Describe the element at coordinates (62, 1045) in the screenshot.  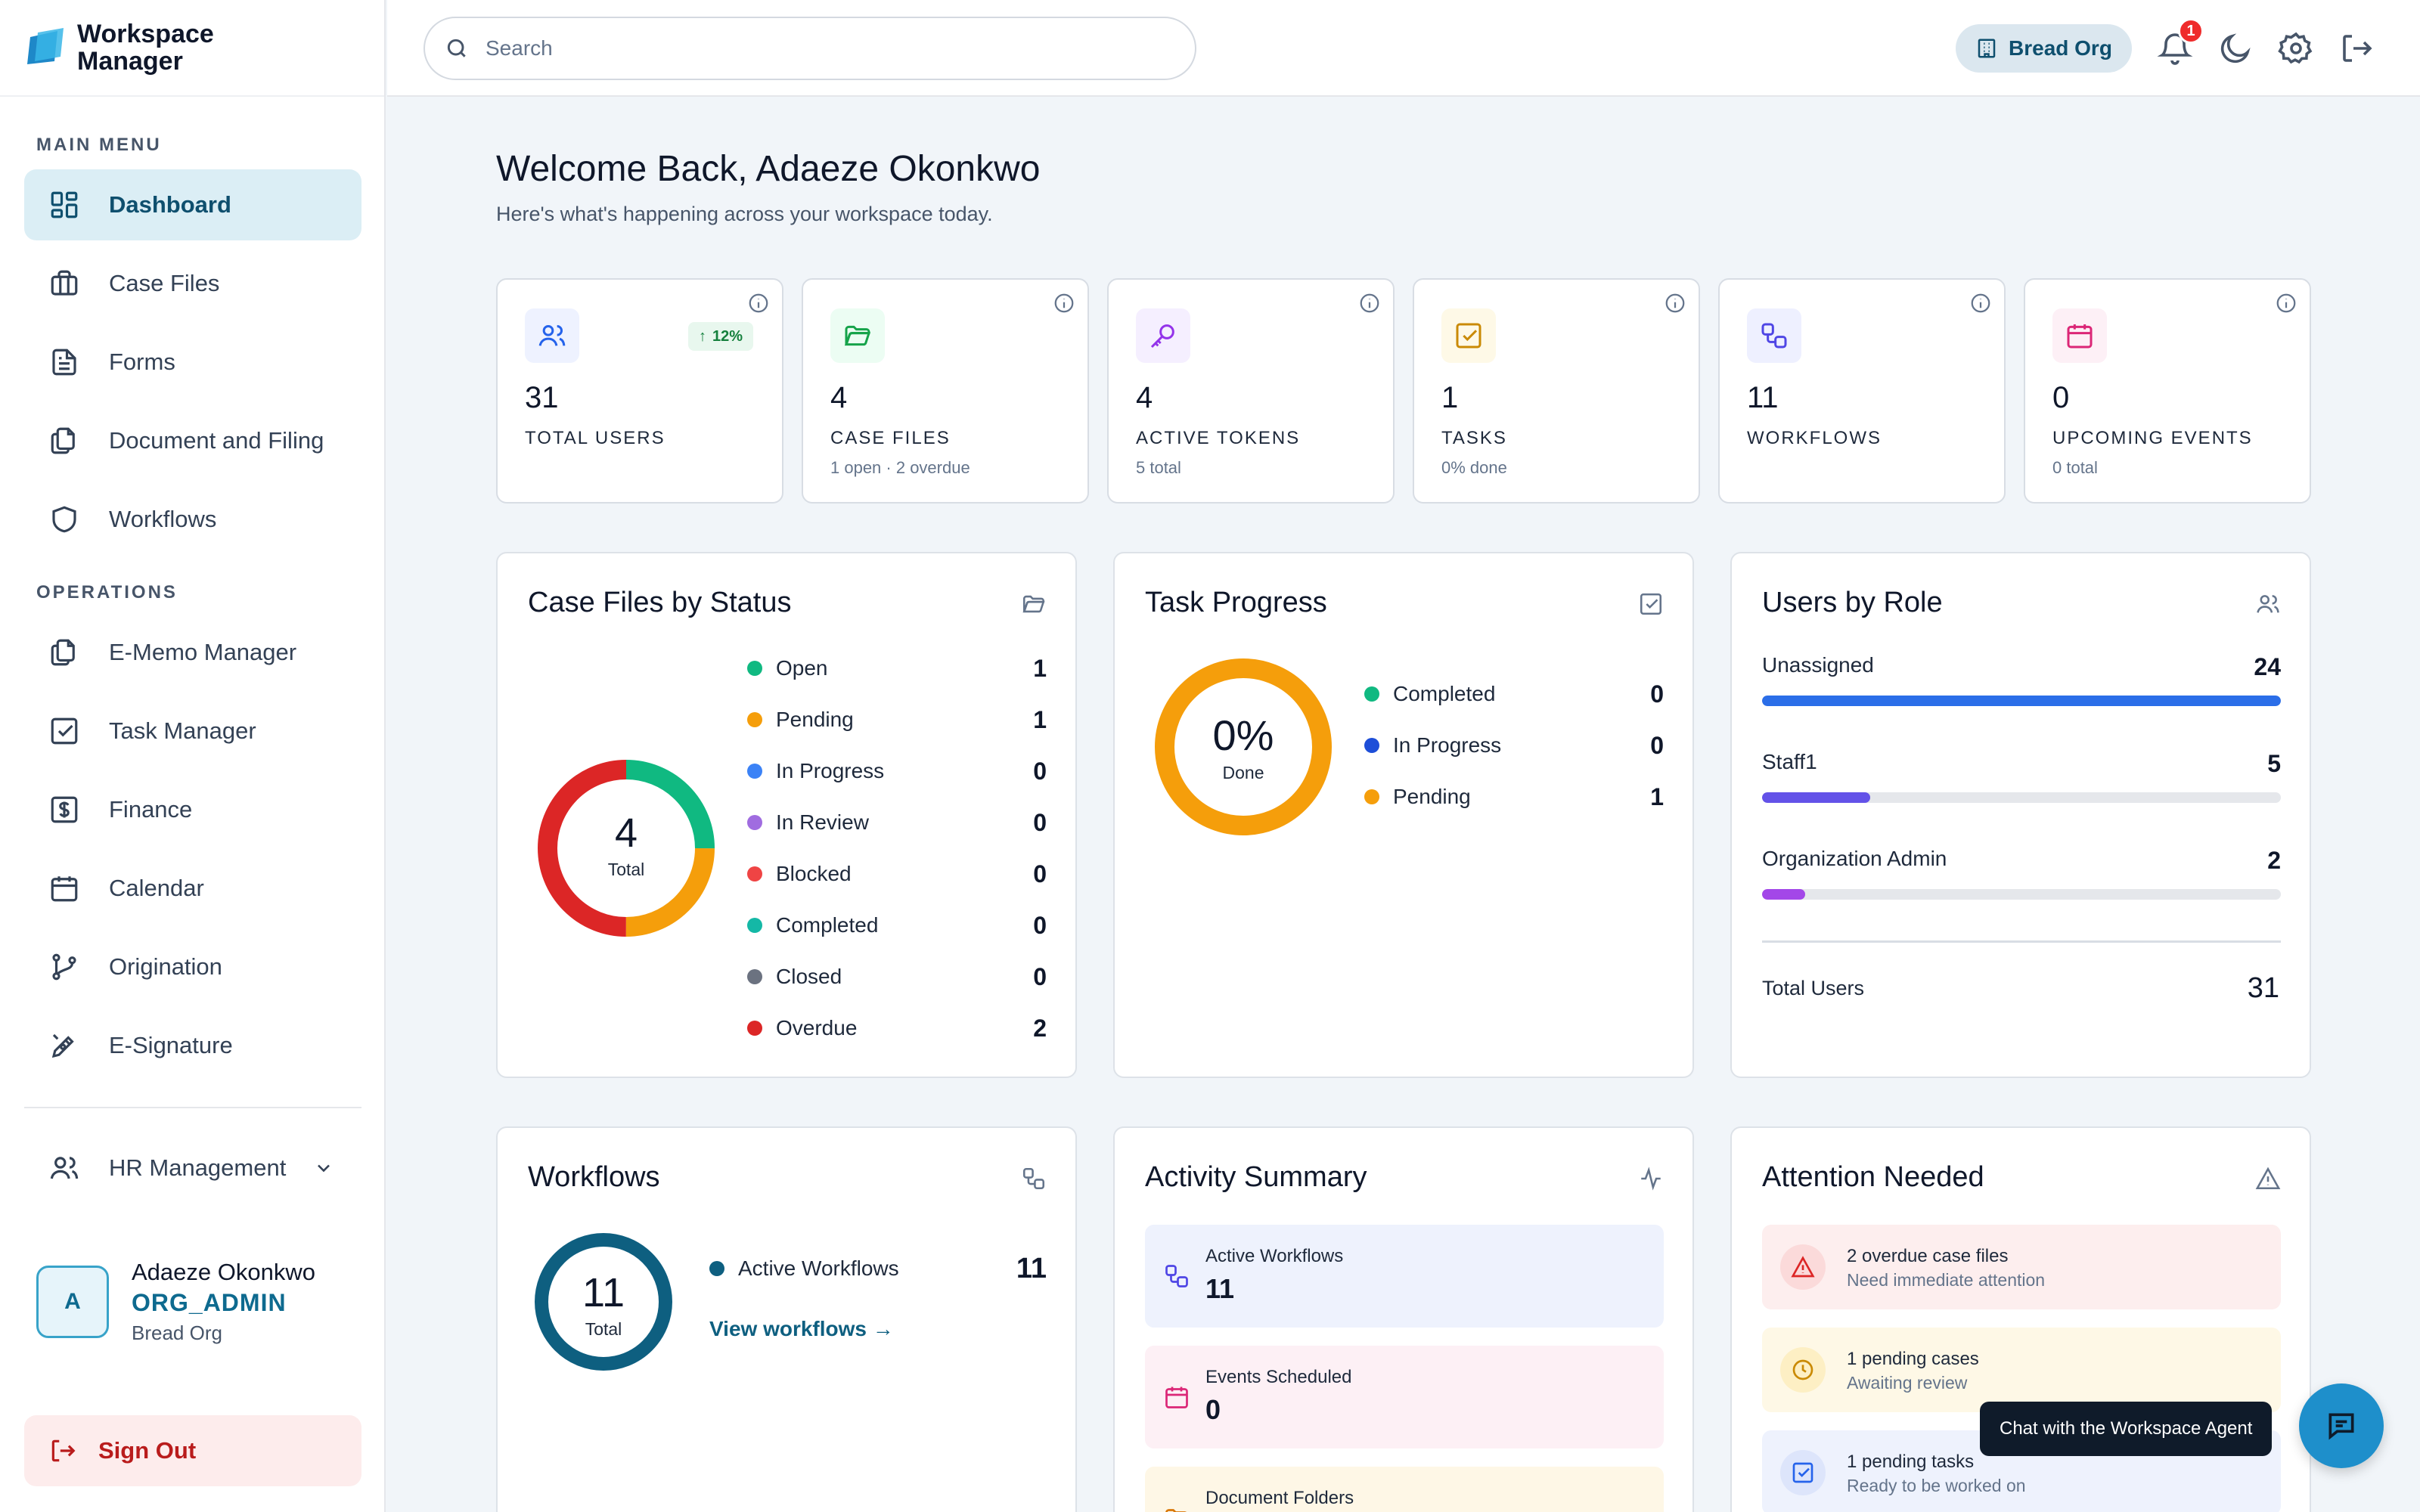
I see `pen-icon` at that location.